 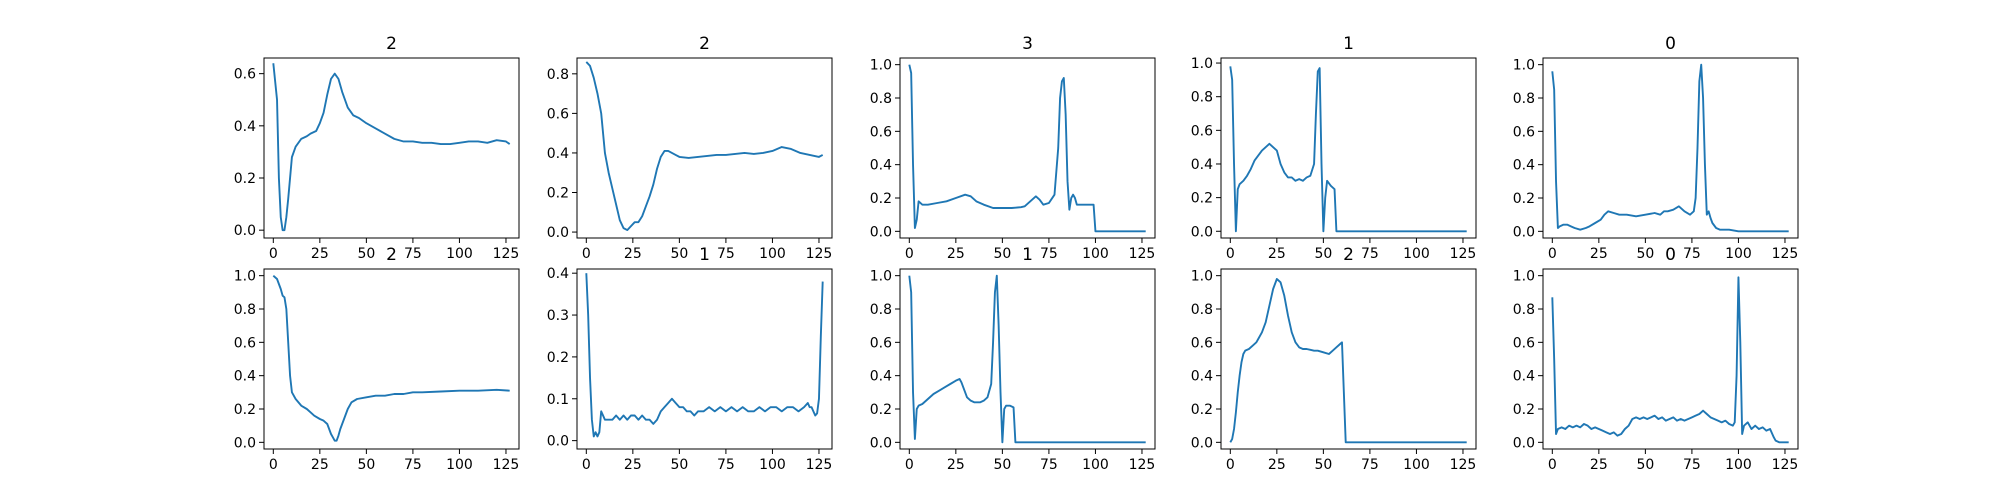 I want to click on subplot-2: 2 0 25 50 75 100 125 0.0 0.2 0.4 0.6 0.8, so click(x=690, y=148).